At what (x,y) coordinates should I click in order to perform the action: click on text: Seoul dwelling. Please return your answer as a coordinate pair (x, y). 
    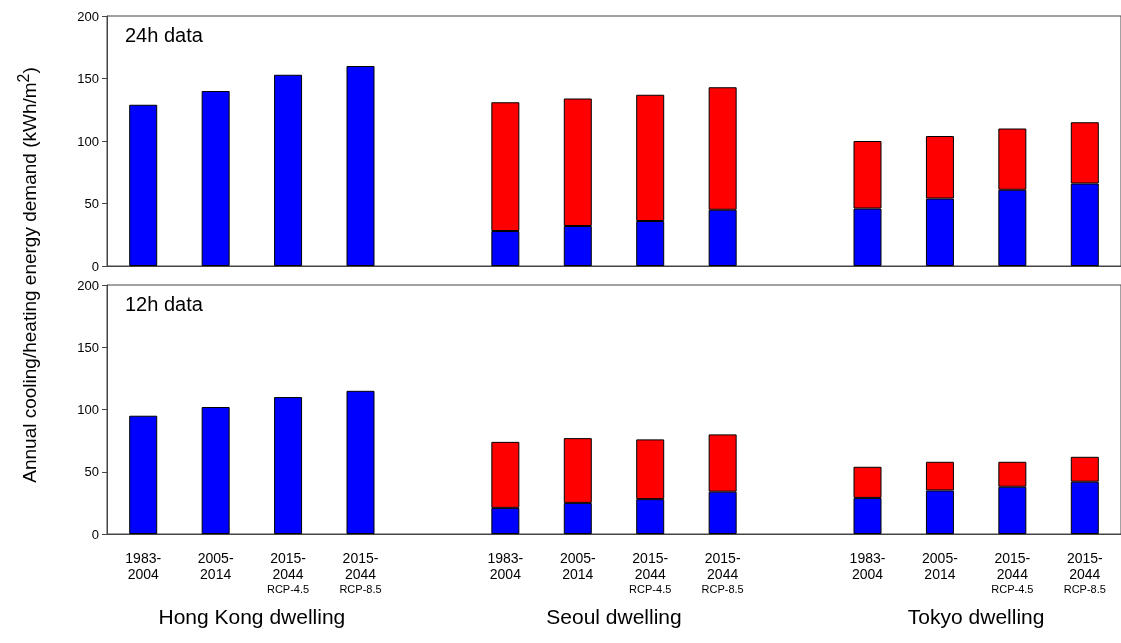
    Looking at the image, I should click on (614, 616).